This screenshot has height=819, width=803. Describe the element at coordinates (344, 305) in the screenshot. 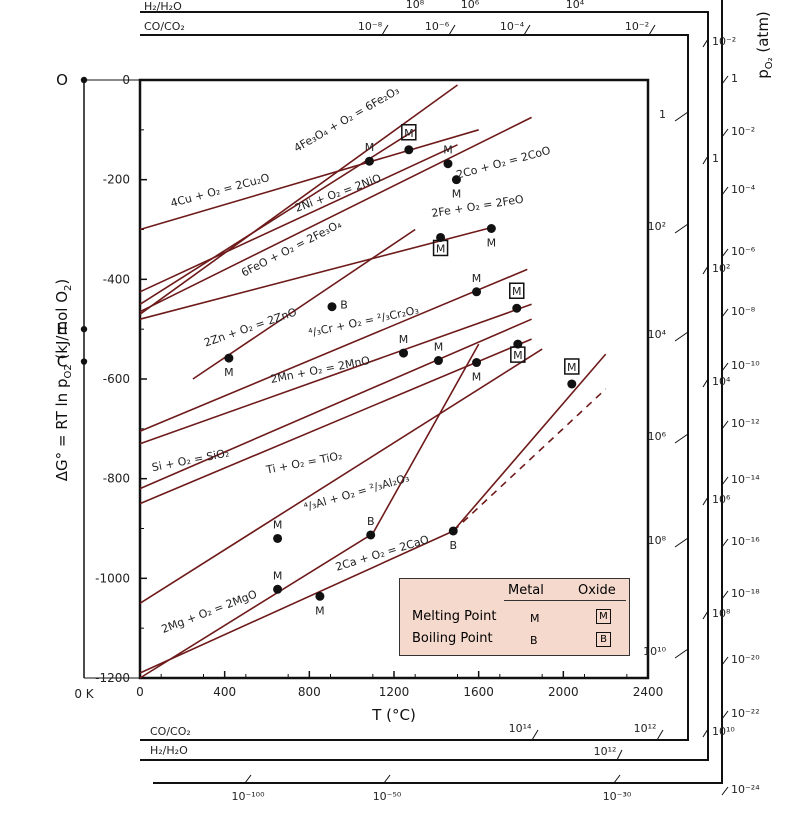

I see `transition-label-6: B` at that location.